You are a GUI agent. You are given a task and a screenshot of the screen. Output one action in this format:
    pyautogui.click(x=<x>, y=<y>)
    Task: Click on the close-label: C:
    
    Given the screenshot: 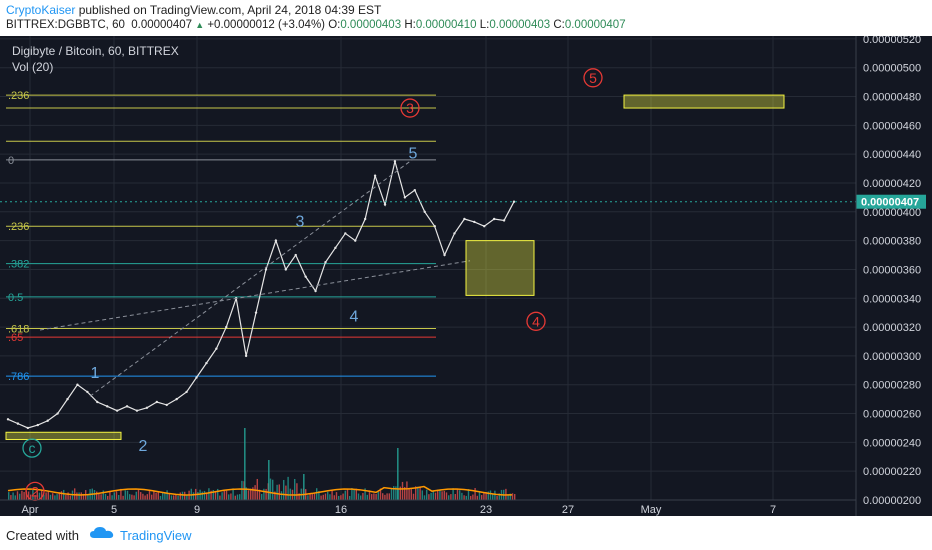 What is the action you would take?
    pyautogui.click(x=559, y=25)
    